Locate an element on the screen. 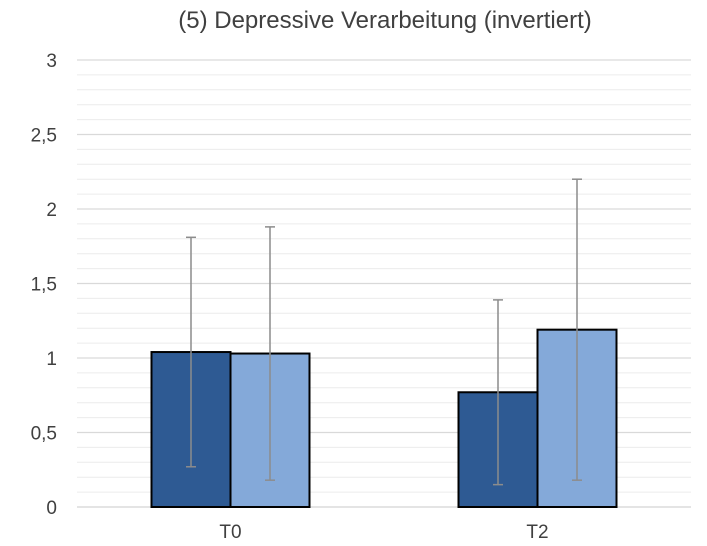 This screenshot has height=546, width=707. x-tick-label: T0 is located at coordinates (230, 532).